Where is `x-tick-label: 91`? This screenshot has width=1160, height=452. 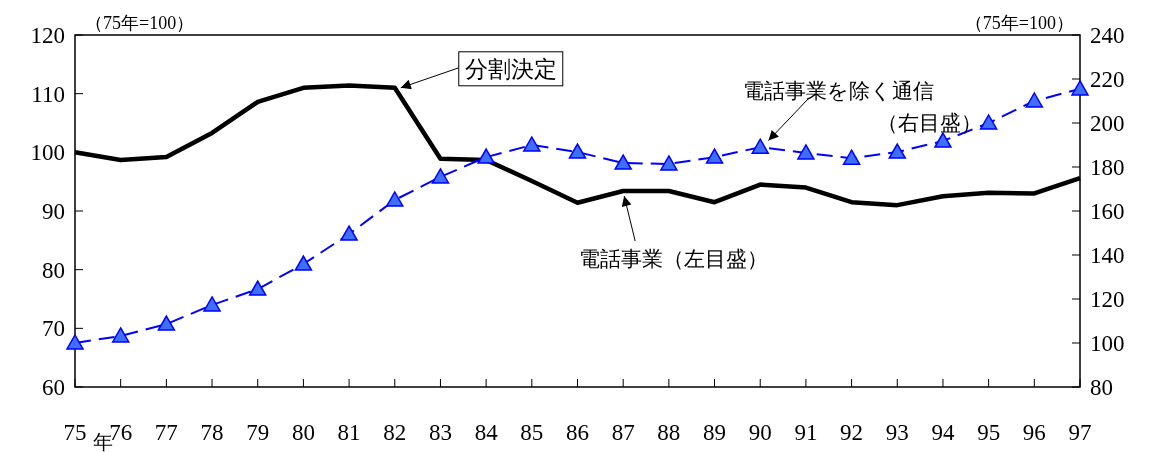
x-tick-label: 91 is located at coordinates (806, 432).